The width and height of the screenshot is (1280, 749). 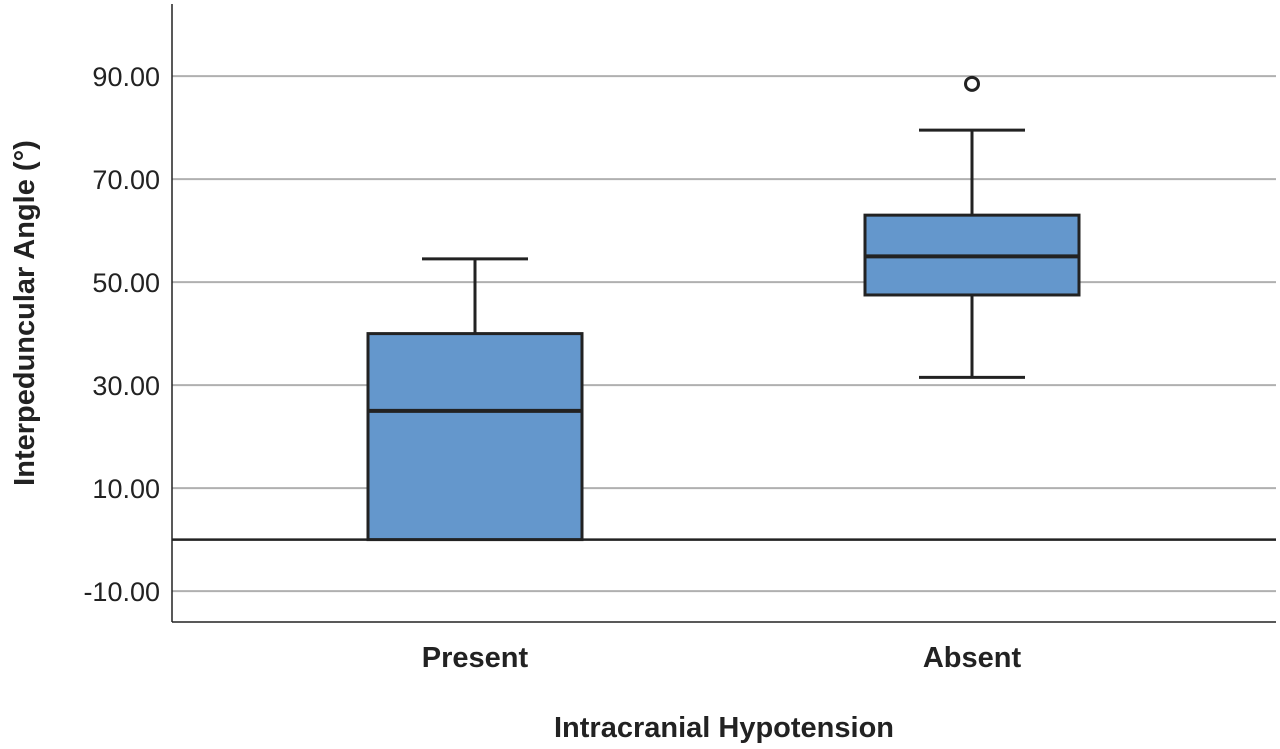 I want to click on y-tick-label: 50.00, so click(x=126, y=283).